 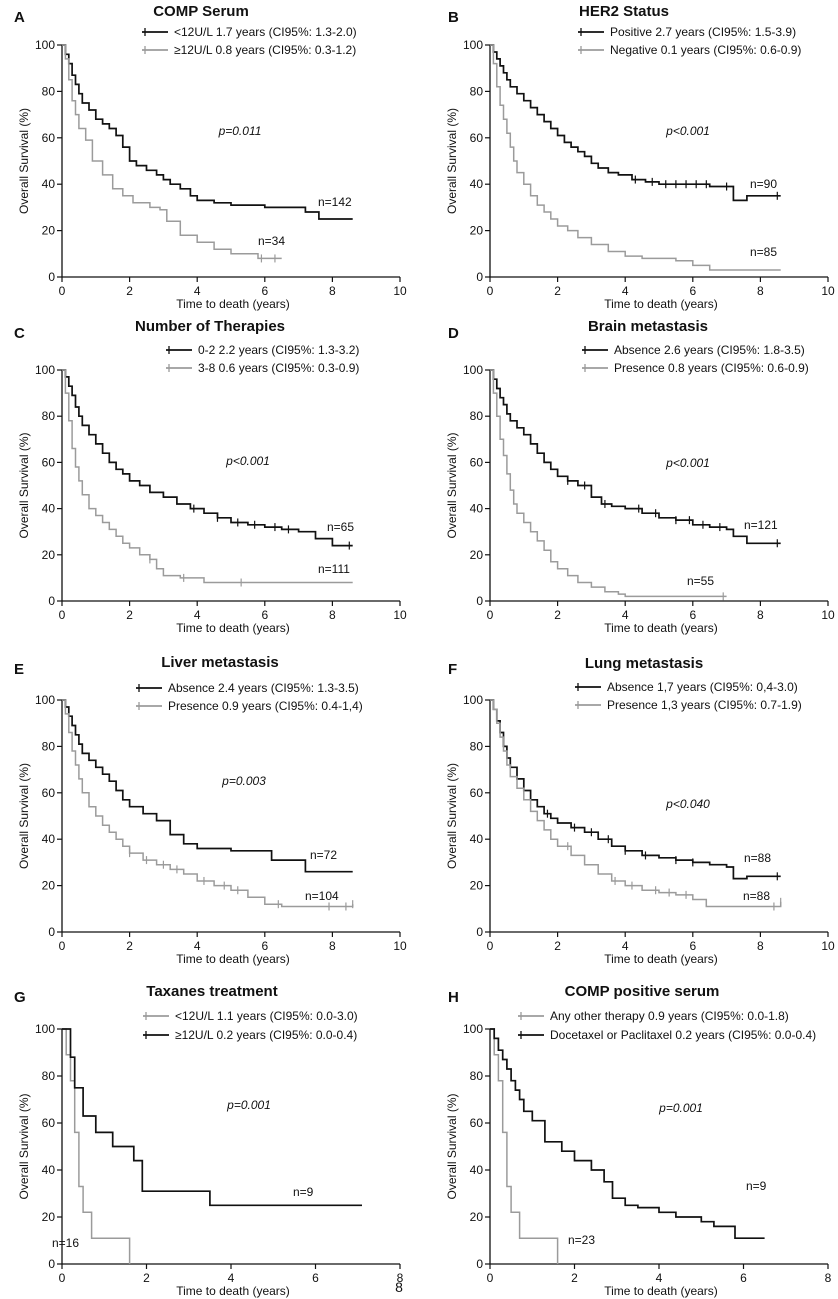 I want to click on legend-entry: ≥12U/L 0.8 years (CI95%: 0.3-1.2), so click(x=265, y=50).